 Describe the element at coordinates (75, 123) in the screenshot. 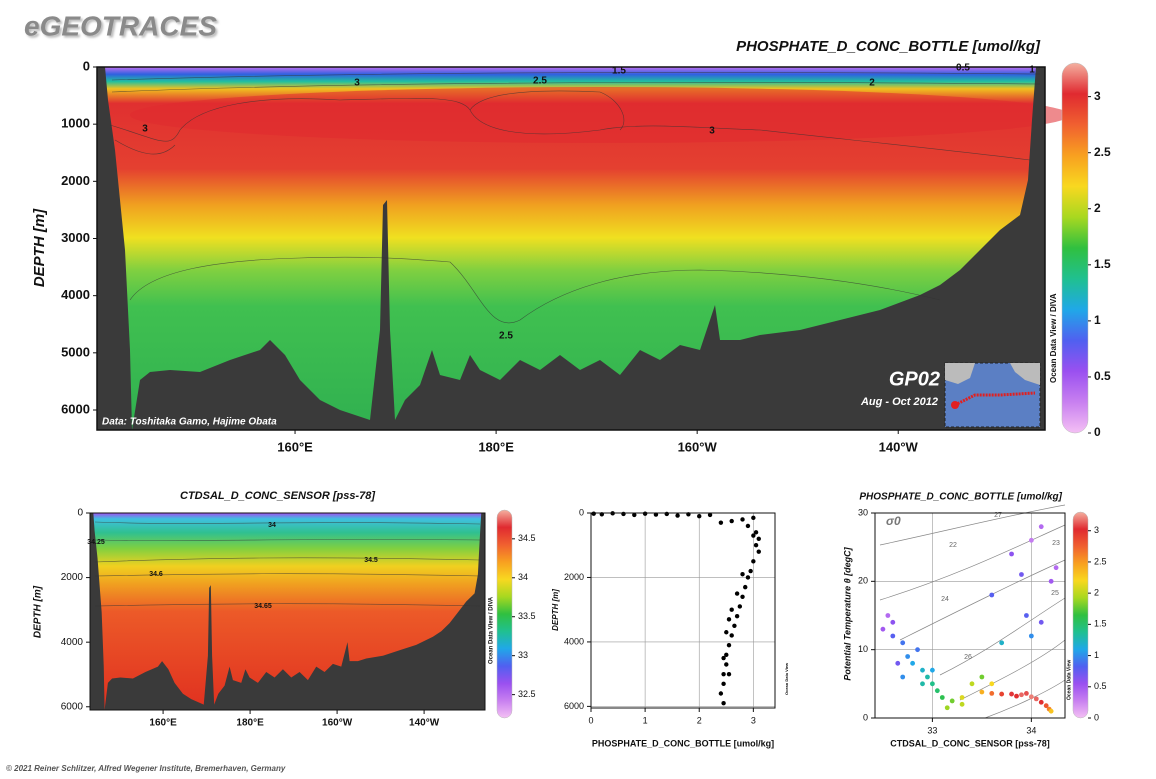

I see `y-tick-label: 1000` at that location.